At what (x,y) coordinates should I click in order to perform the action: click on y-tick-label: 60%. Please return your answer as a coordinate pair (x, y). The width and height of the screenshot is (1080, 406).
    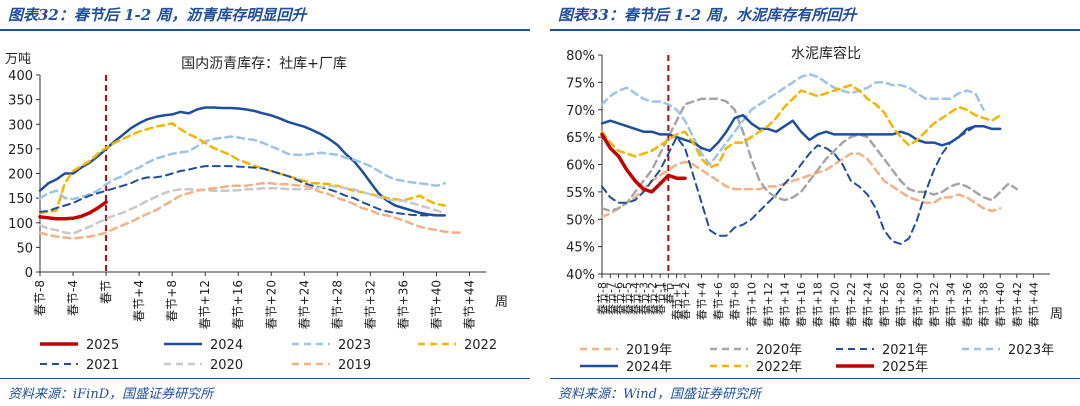
    Looking at the image, I should click on (580, 166).